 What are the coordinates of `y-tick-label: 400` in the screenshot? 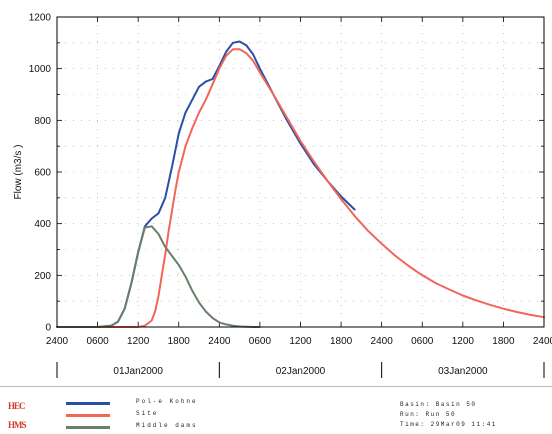 It's located at (42, 224).